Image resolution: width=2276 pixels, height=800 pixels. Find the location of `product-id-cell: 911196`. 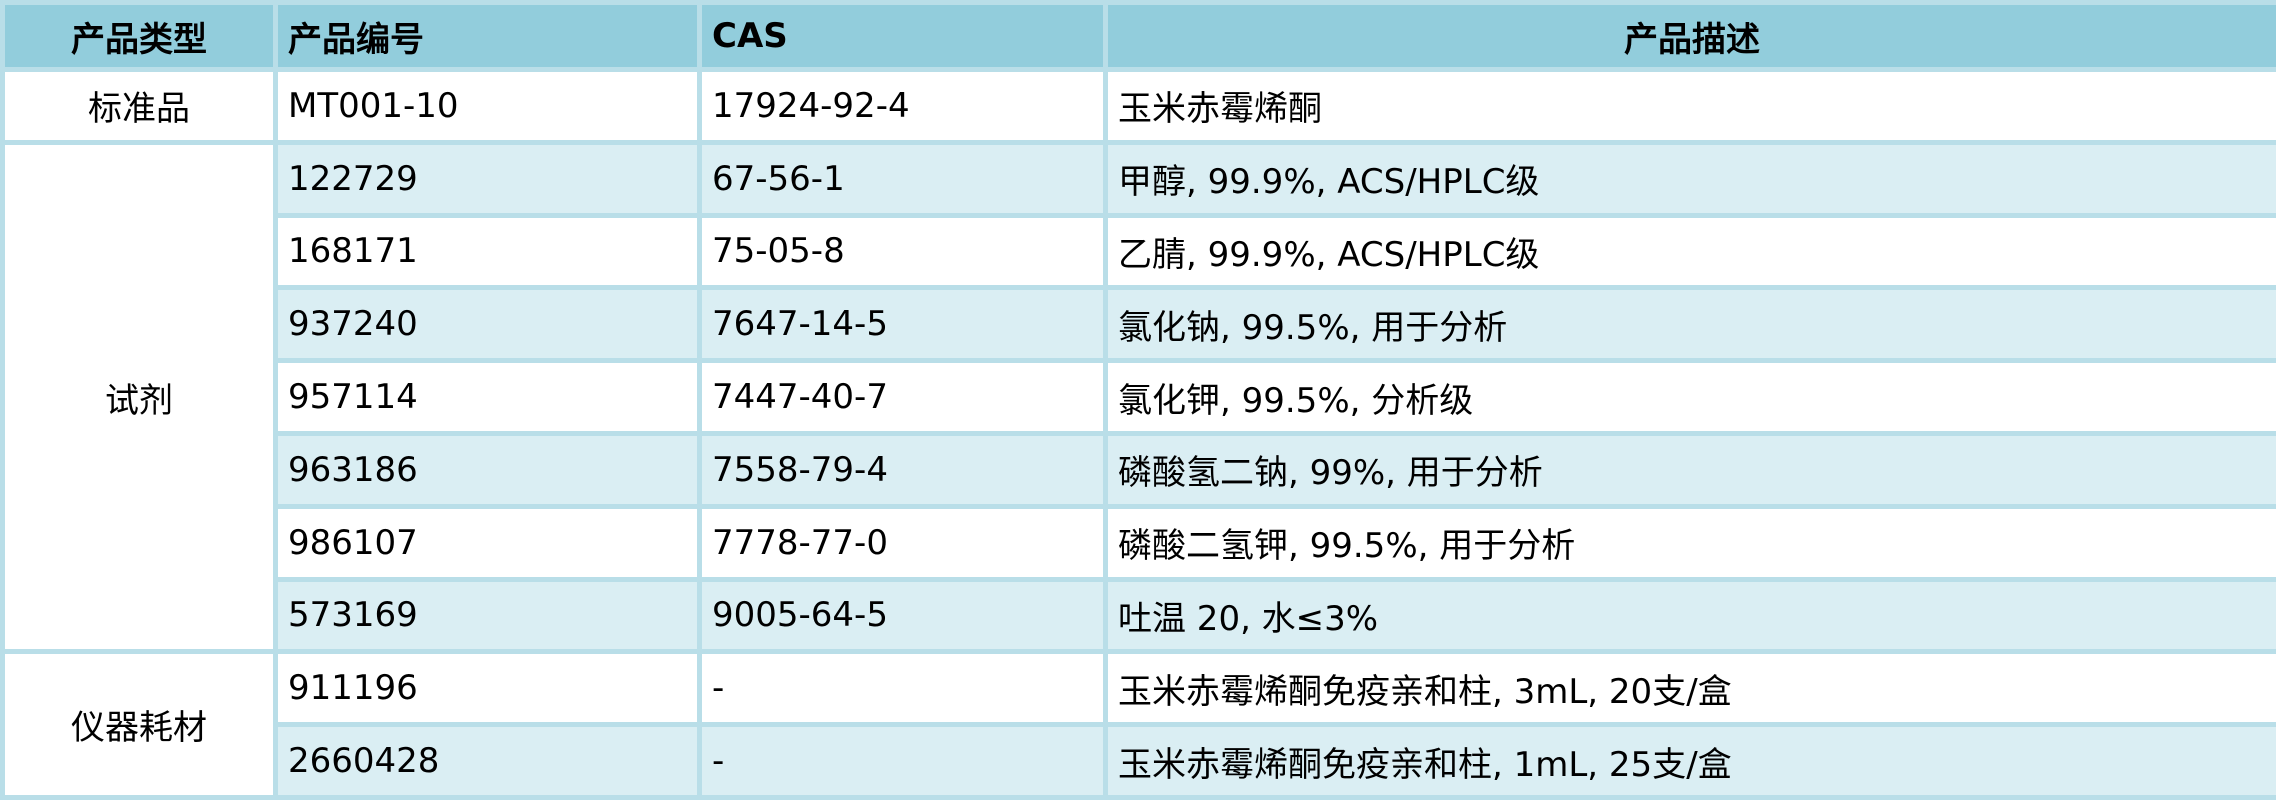

product-id-cell: 911196 is located at coordinates (487, 688).